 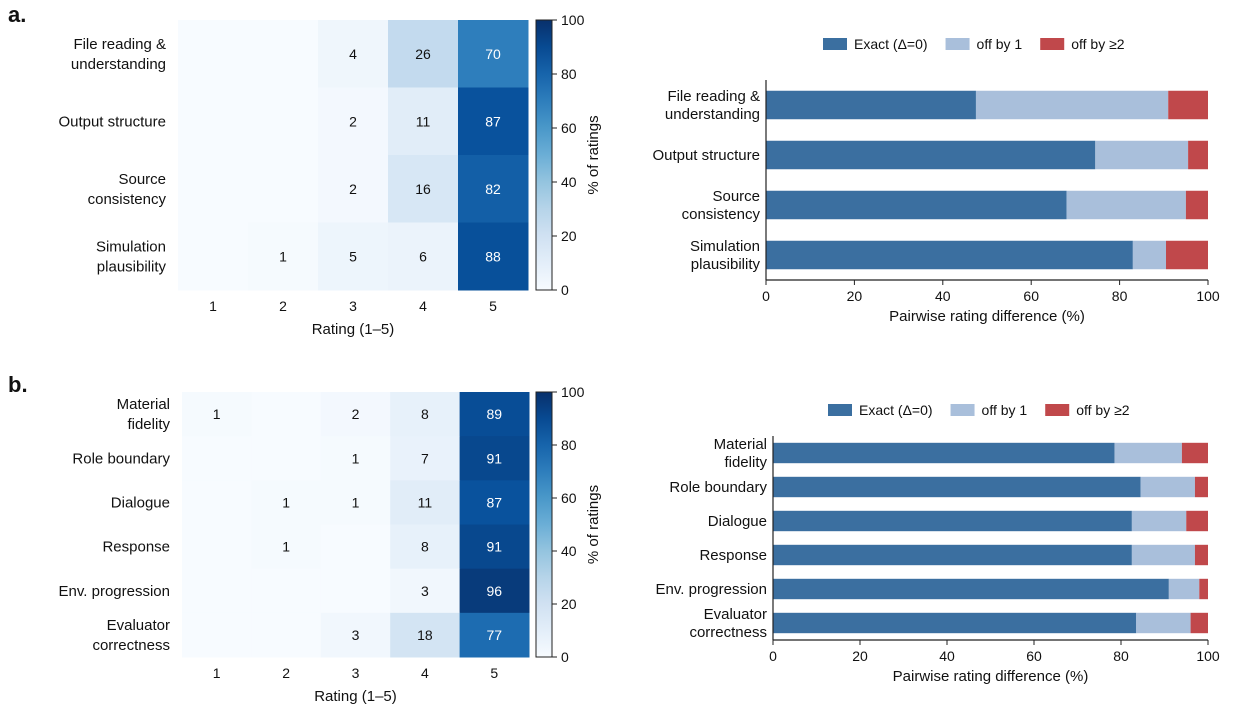 What do you see at coordinates (735, 614) in the screenshot?
I see `category-label: Evaluator` at bounding box center [735, 614].